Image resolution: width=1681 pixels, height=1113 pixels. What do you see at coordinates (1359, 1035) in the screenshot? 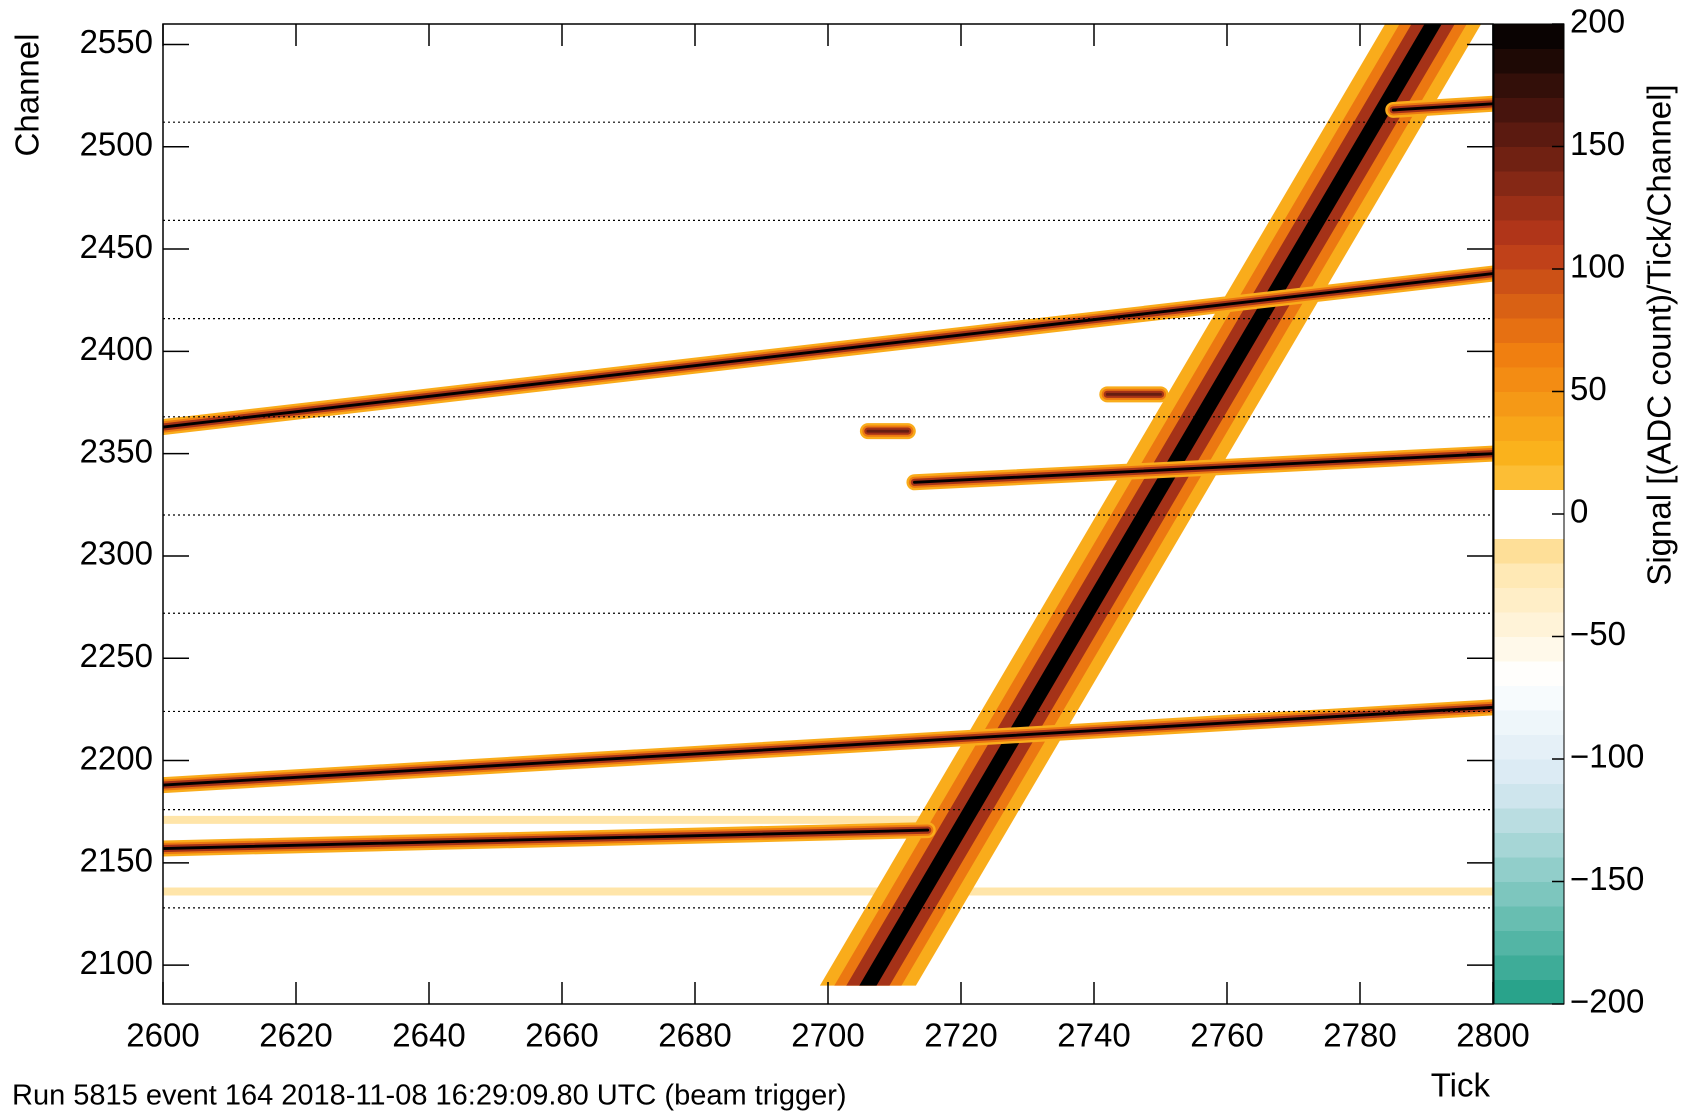
I see `x-tick-label: 2780` at bounding box center [1359, 1035].